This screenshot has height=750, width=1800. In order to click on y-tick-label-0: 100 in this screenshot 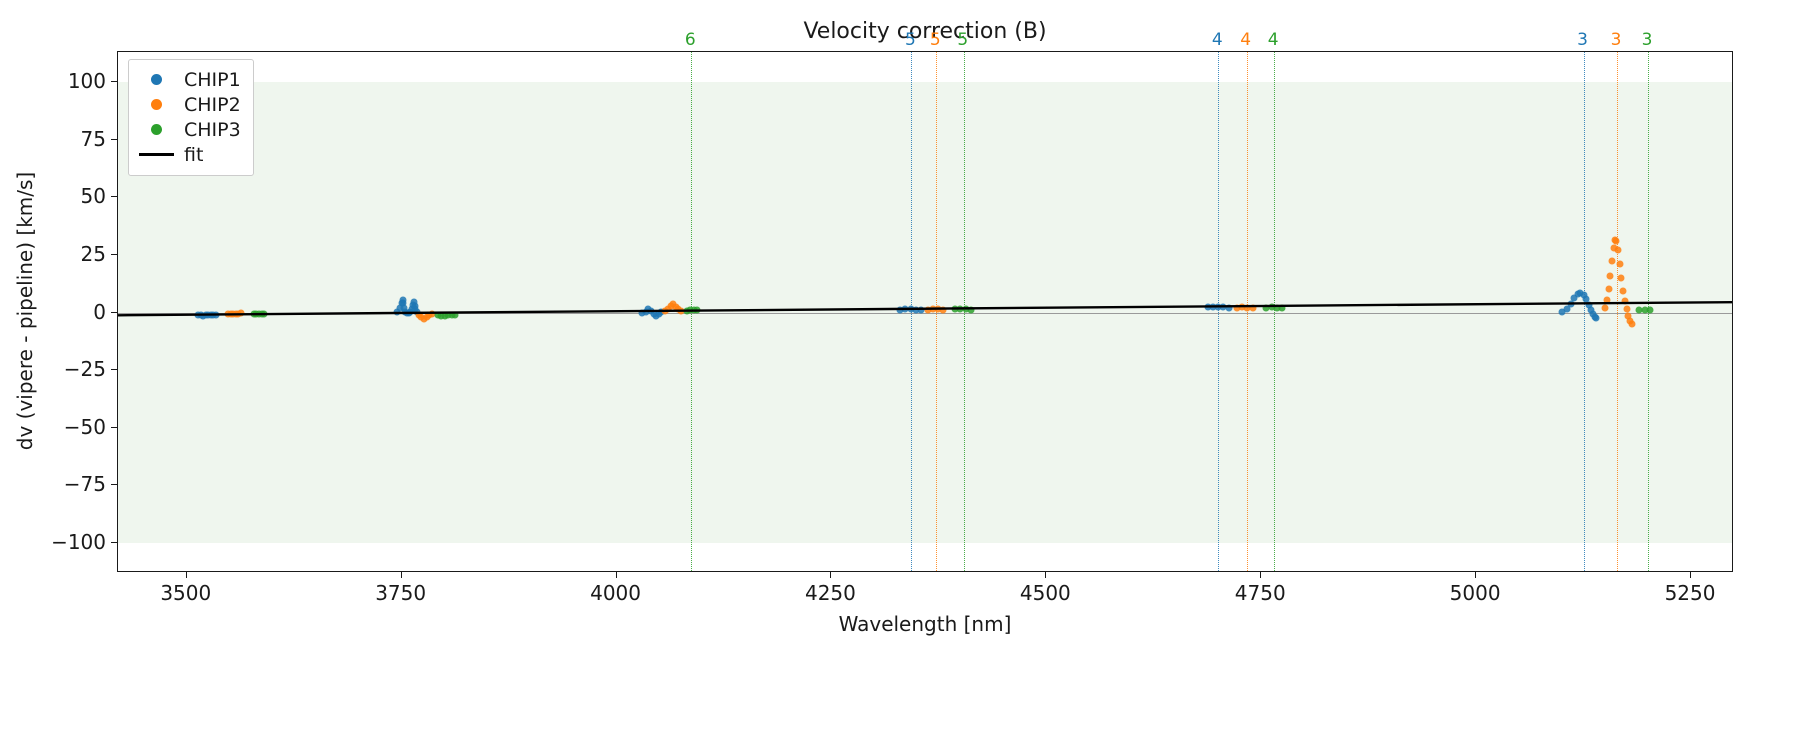, I will do `click(86, 80)`.